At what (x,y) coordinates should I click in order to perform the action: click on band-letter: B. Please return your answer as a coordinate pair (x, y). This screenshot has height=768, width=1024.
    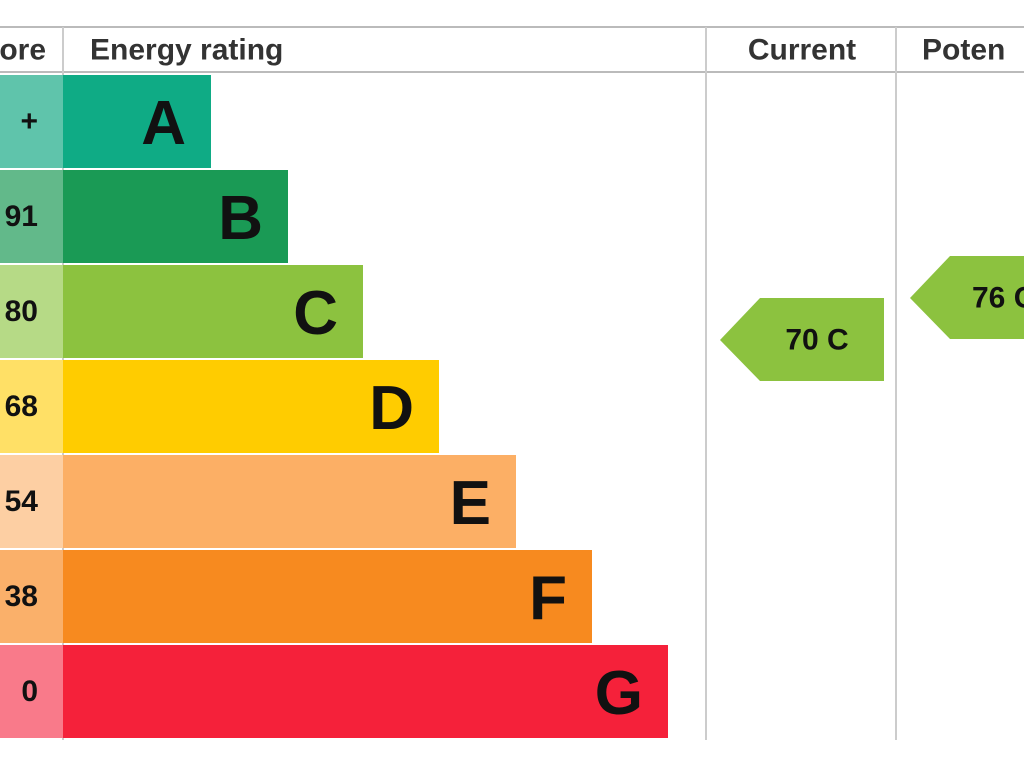
    Looking at the image, I should click on (240, 218).